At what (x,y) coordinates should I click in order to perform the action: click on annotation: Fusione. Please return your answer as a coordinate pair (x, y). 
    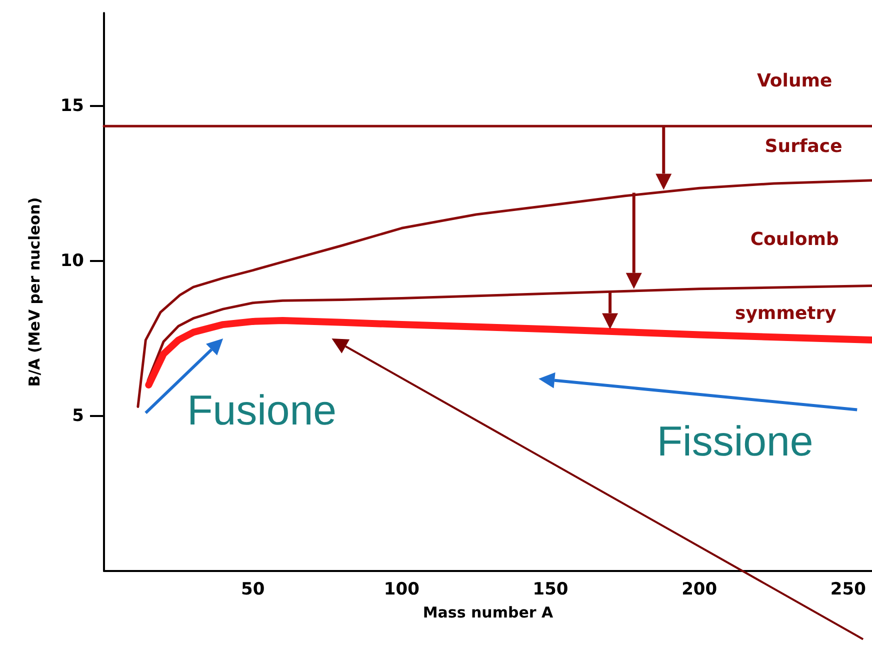
    Looking at the image, I should click on (261, 410).